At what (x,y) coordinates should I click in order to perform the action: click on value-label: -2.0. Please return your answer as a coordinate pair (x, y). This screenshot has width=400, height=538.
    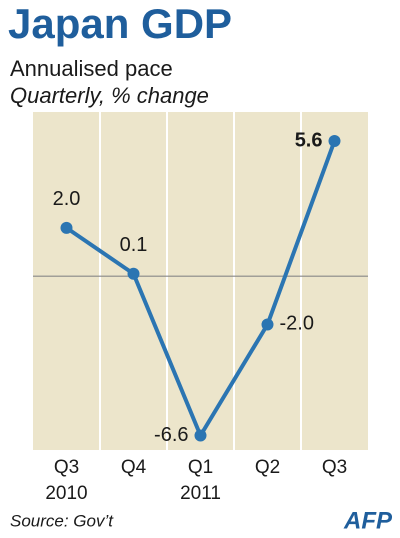
    Looking at the image, I should click on (297, 324).